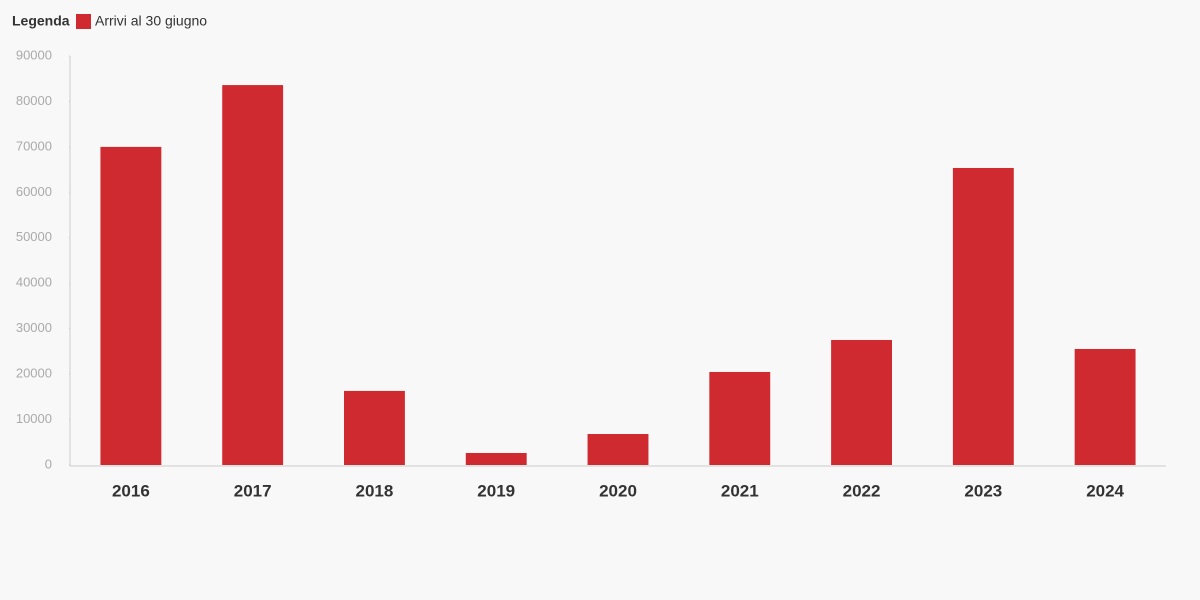 Image resolution: width=1200 pixels, height=600 pixels. I want to click on x-tick-label: 2020, so click(618, 490).